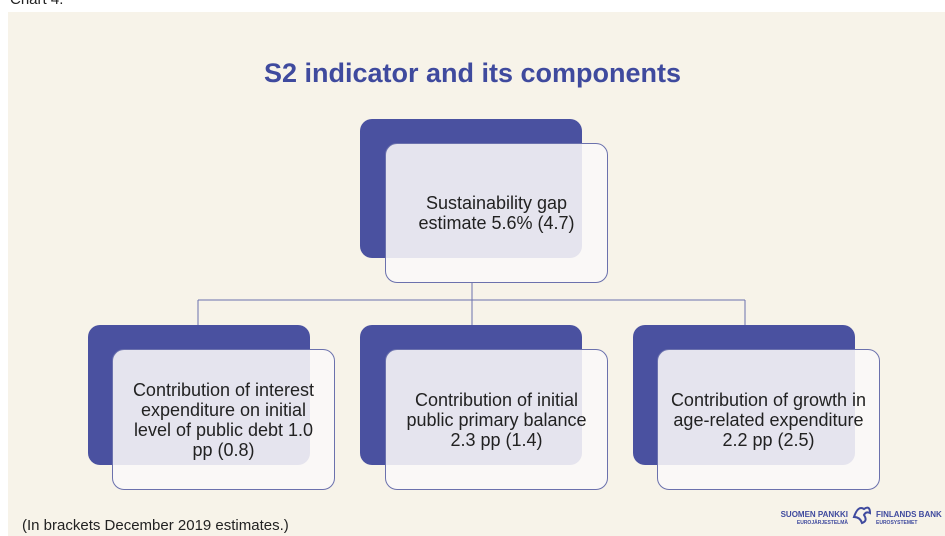  Describe the element at coordinates (862, 515) in the screenshot. I see `logo-emblem` at that location.